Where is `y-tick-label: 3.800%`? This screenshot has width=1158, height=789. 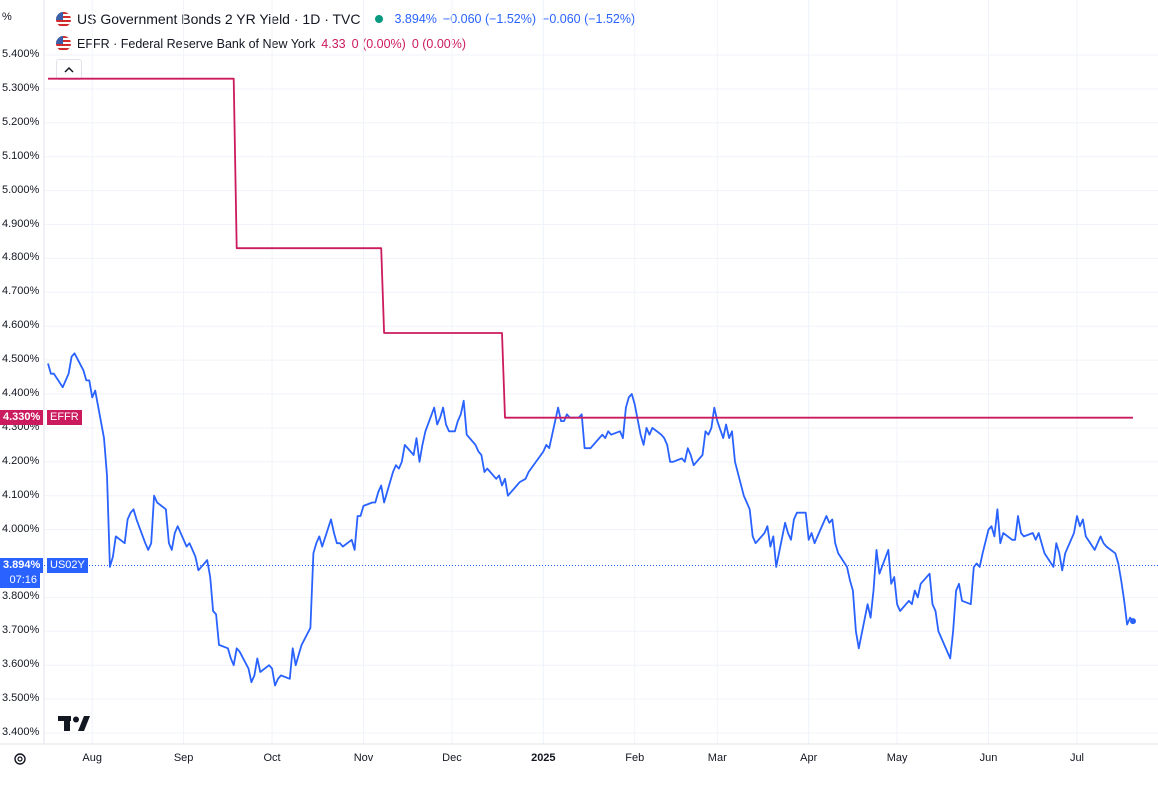 y-tick-label: 3.800% is located at coordinates (21, 596).